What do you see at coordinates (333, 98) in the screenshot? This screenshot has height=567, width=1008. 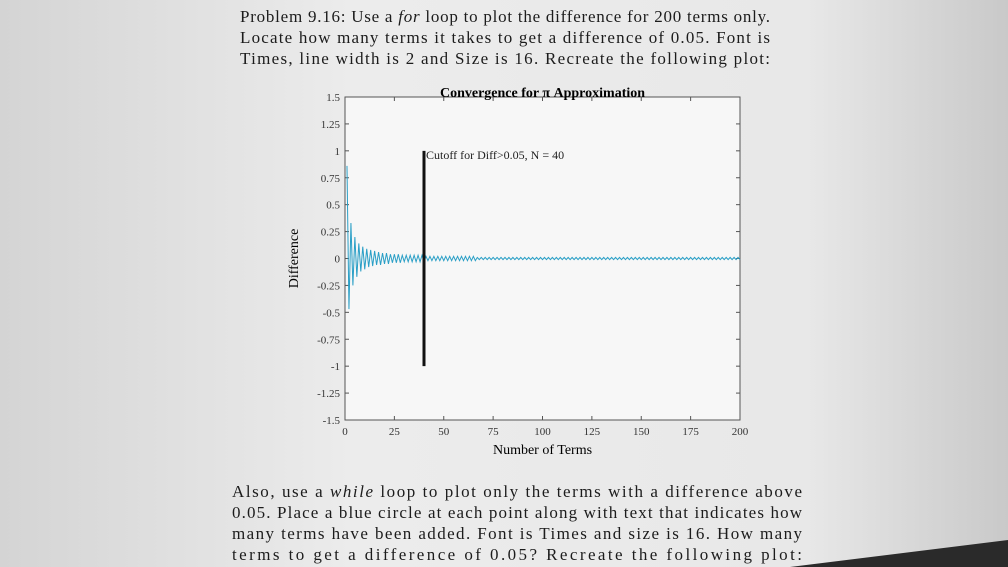 I see `y-tick-label: 1.5` at bounding box center [333, 98].